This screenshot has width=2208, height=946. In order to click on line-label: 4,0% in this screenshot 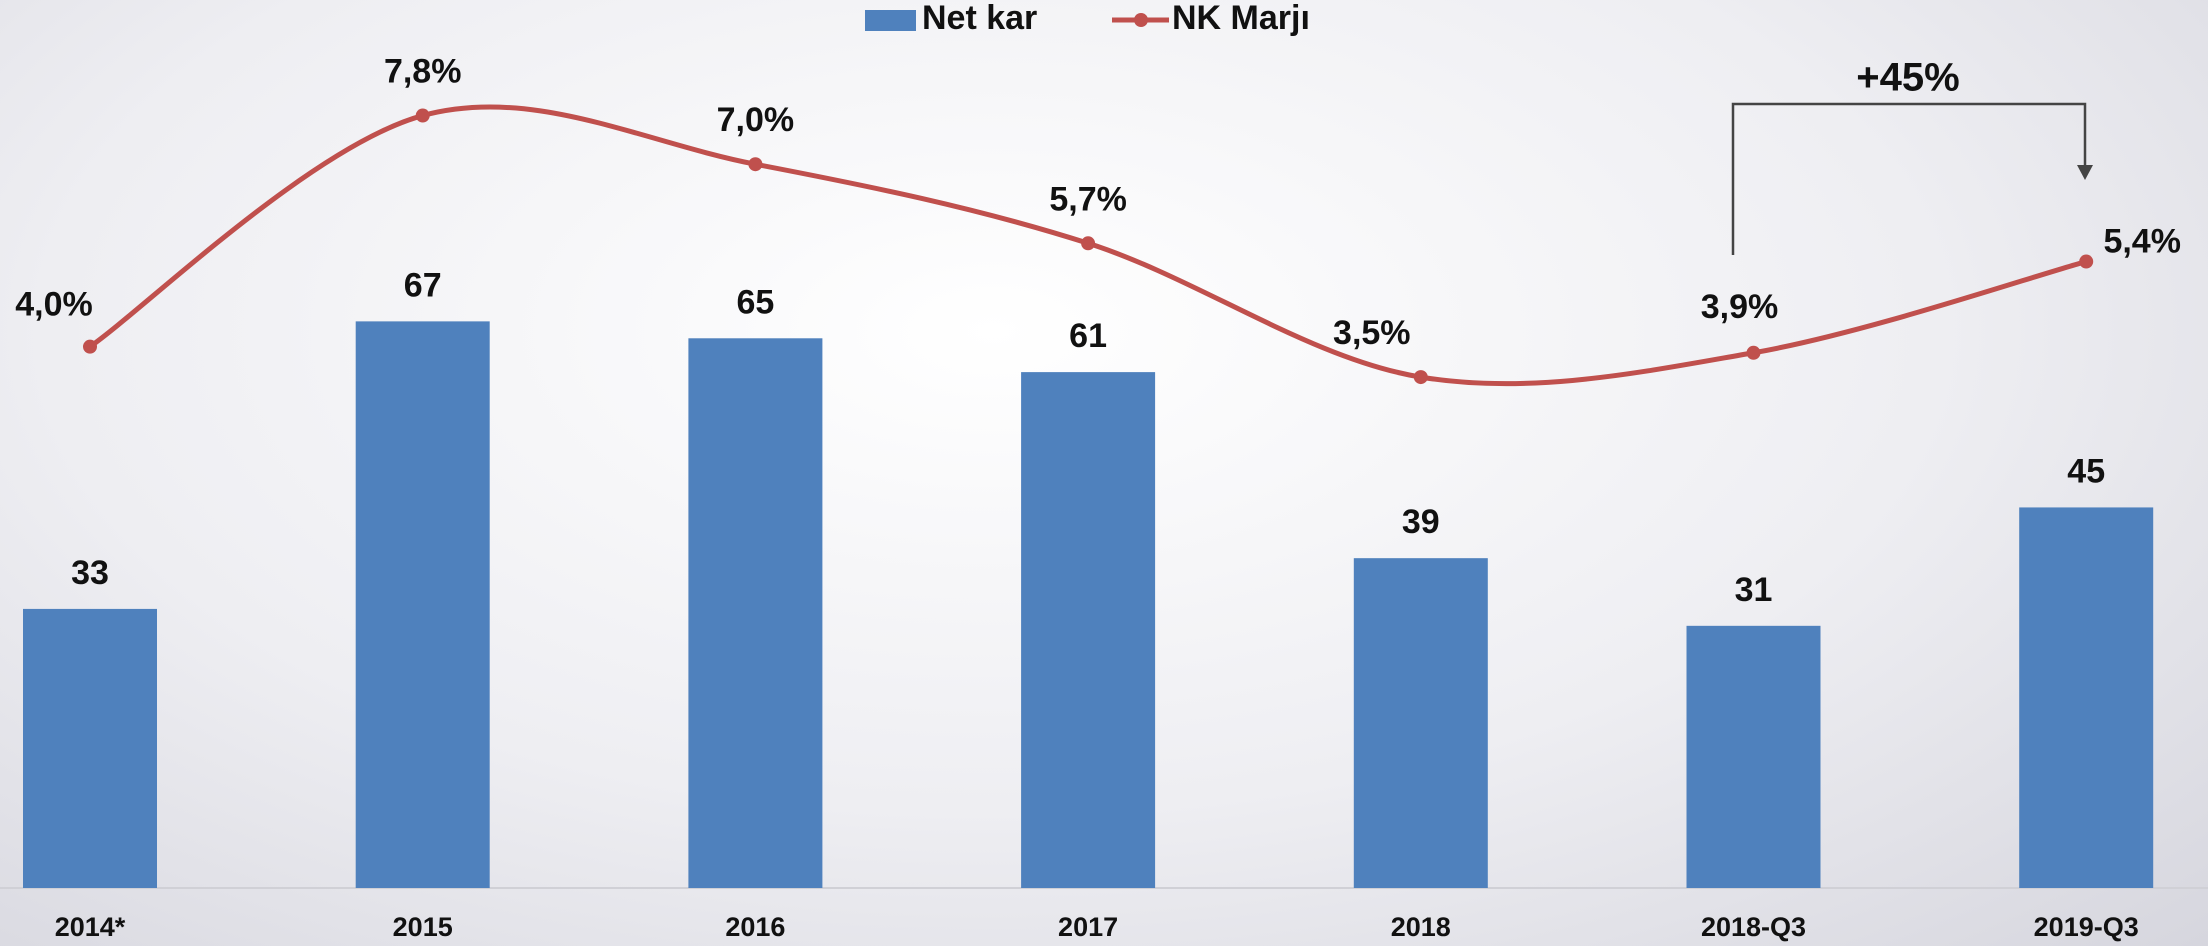, I will do `click(54, 305)`.